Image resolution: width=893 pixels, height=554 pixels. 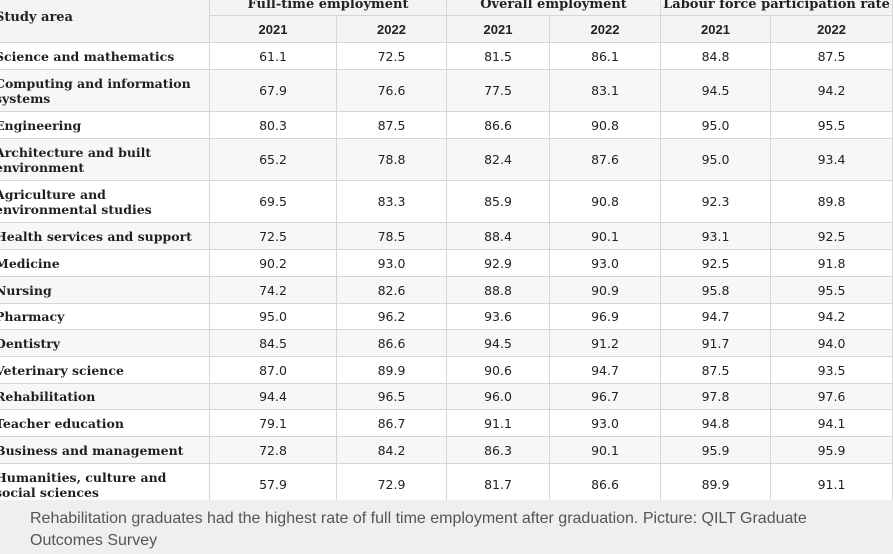 I want to click on value-cell: 94.5, so click(x=498, y=343).